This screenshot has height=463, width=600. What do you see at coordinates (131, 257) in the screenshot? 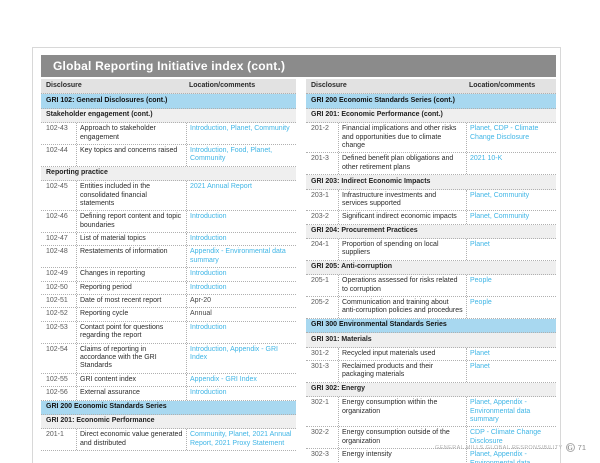
I see `disclosure-description: Restatements of information` at bounding box center [131, 257].